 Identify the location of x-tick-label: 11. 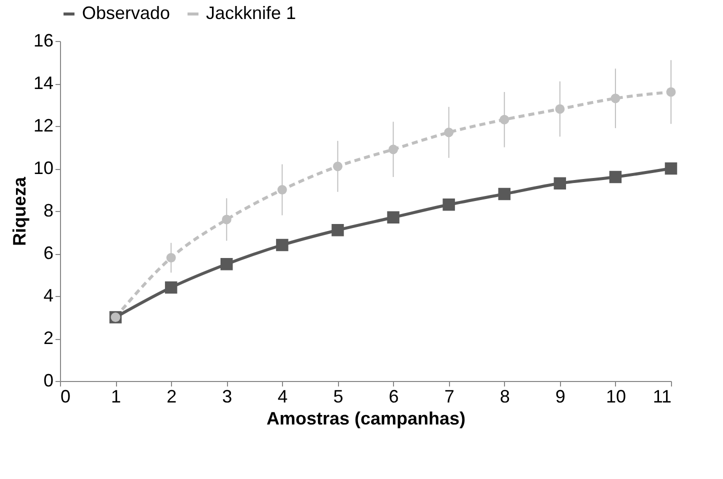
(662, 396).